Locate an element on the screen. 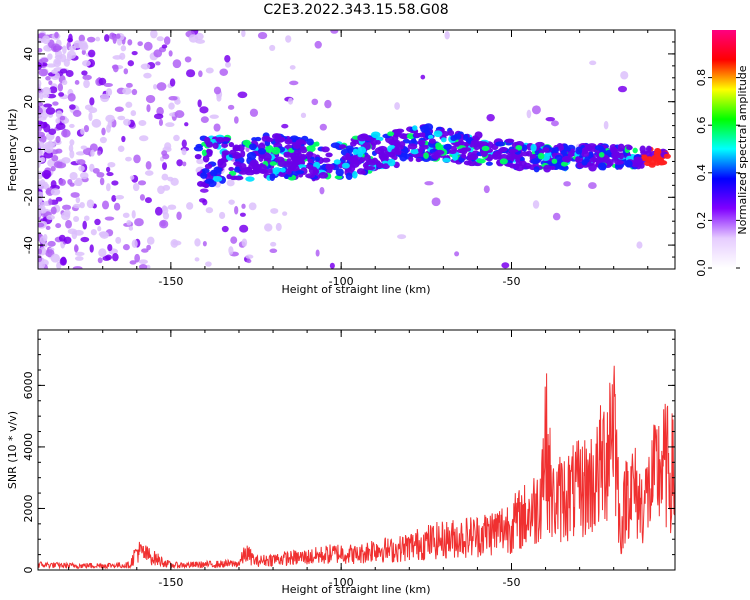  colorbar-tick-label: 0.0 is located at coordinates (701, 268).